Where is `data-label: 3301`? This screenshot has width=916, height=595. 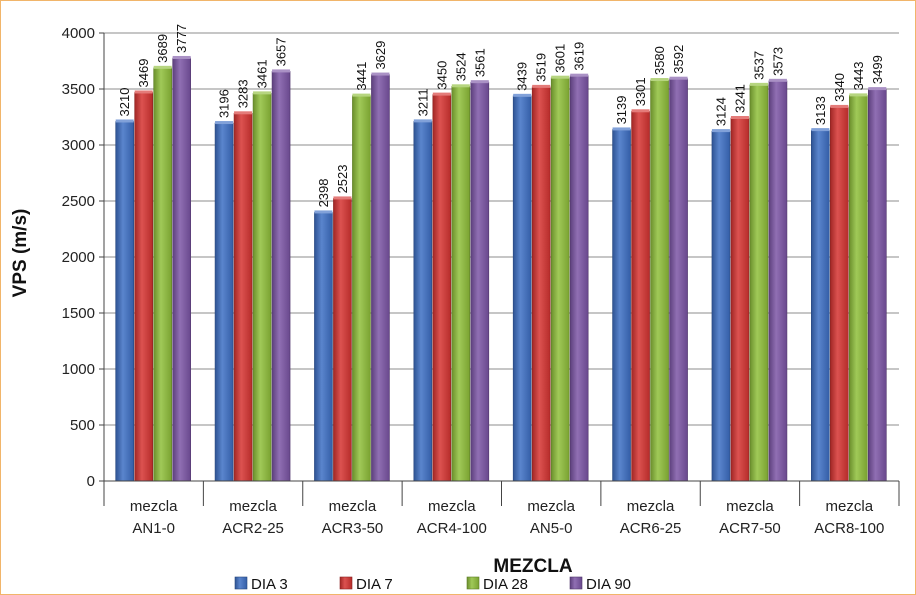 data-label: 3301 is located at coordinates (640, 91).